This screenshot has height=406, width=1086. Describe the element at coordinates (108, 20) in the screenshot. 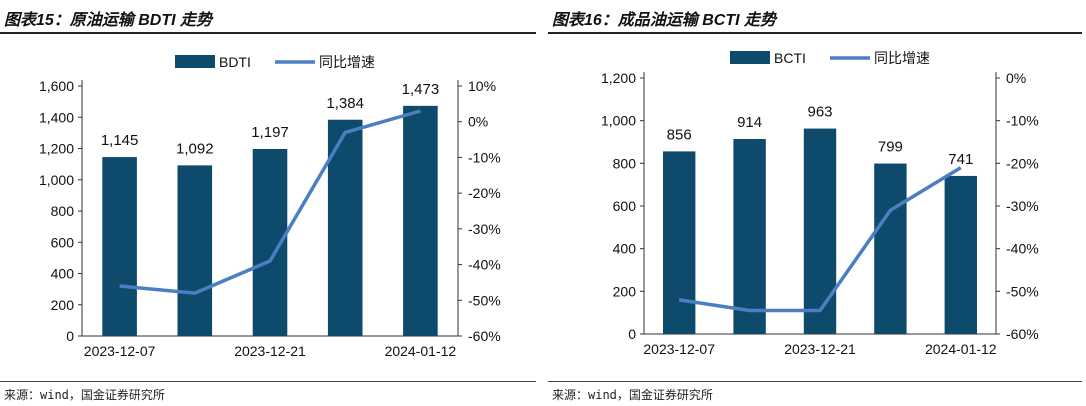

I see `chart-title: 图表15：原油运输 BDTI 走势` at that location.